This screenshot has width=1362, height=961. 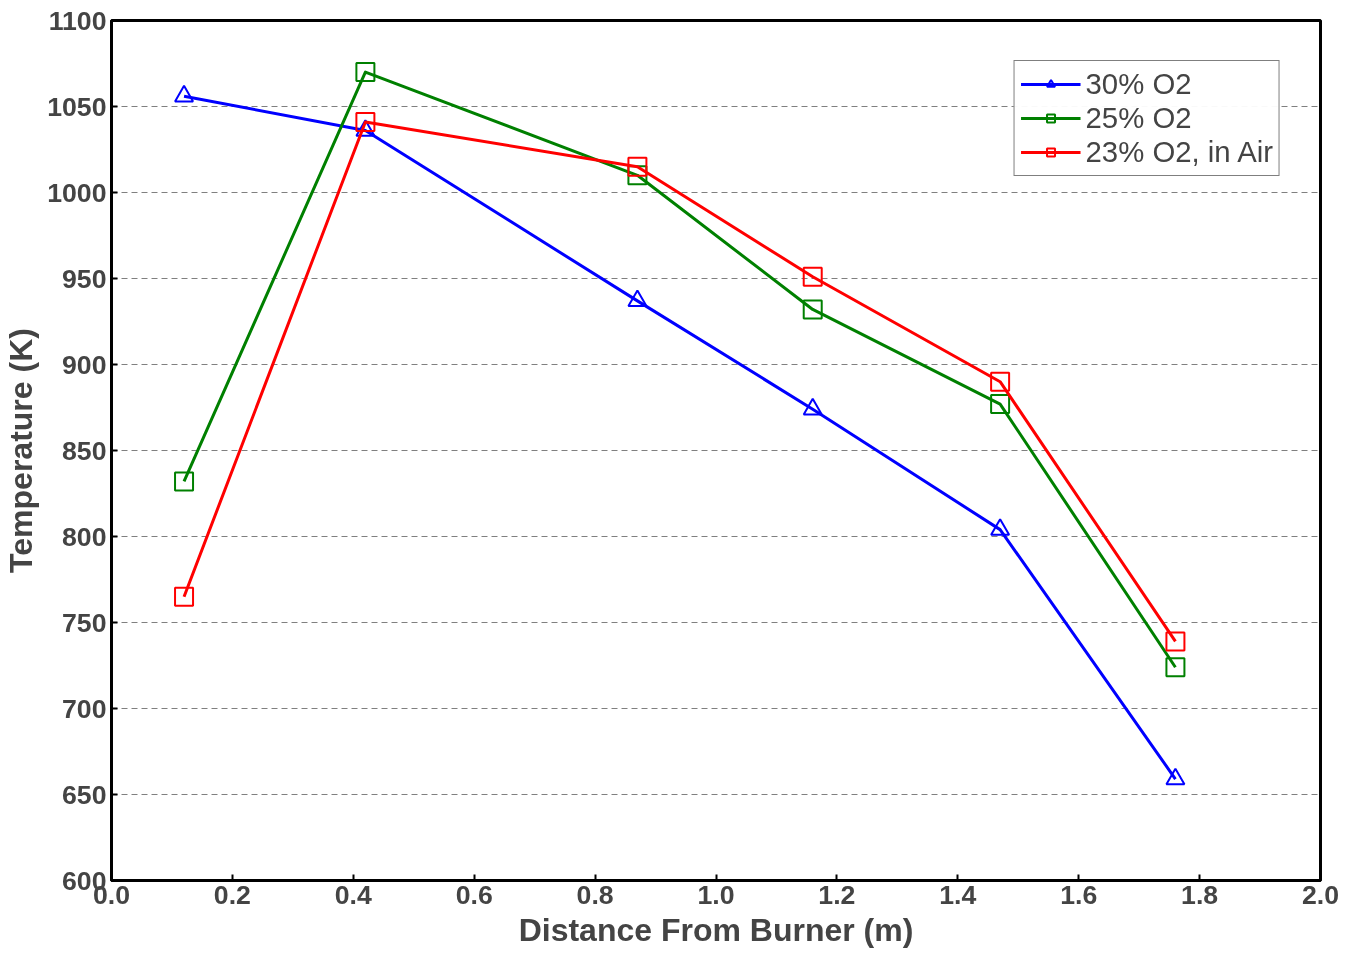 What do you see at coordinates (716, 894) in the screenshot?
I see `x-tick-label: 1.0` at bounding box center [716, 894].